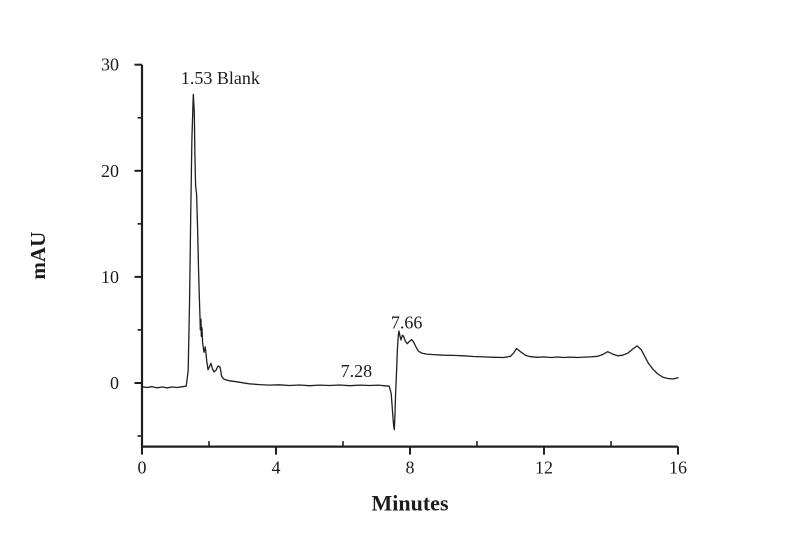  I want to click on peak-label: 7.28, so click(357, 371).